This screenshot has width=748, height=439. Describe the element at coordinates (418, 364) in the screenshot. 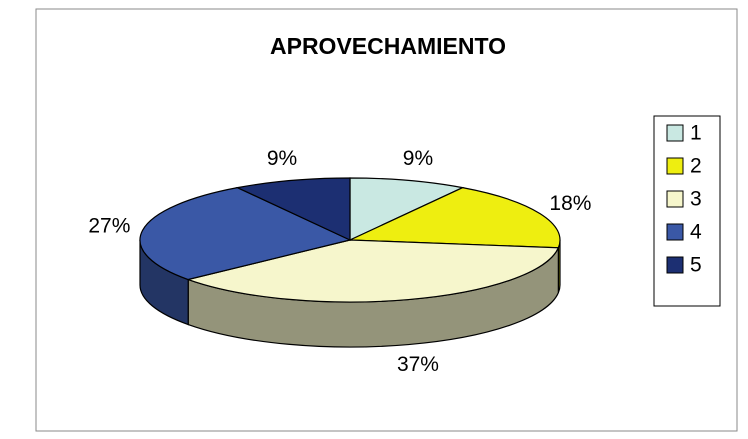

I see `data-label: 37%` at that location.